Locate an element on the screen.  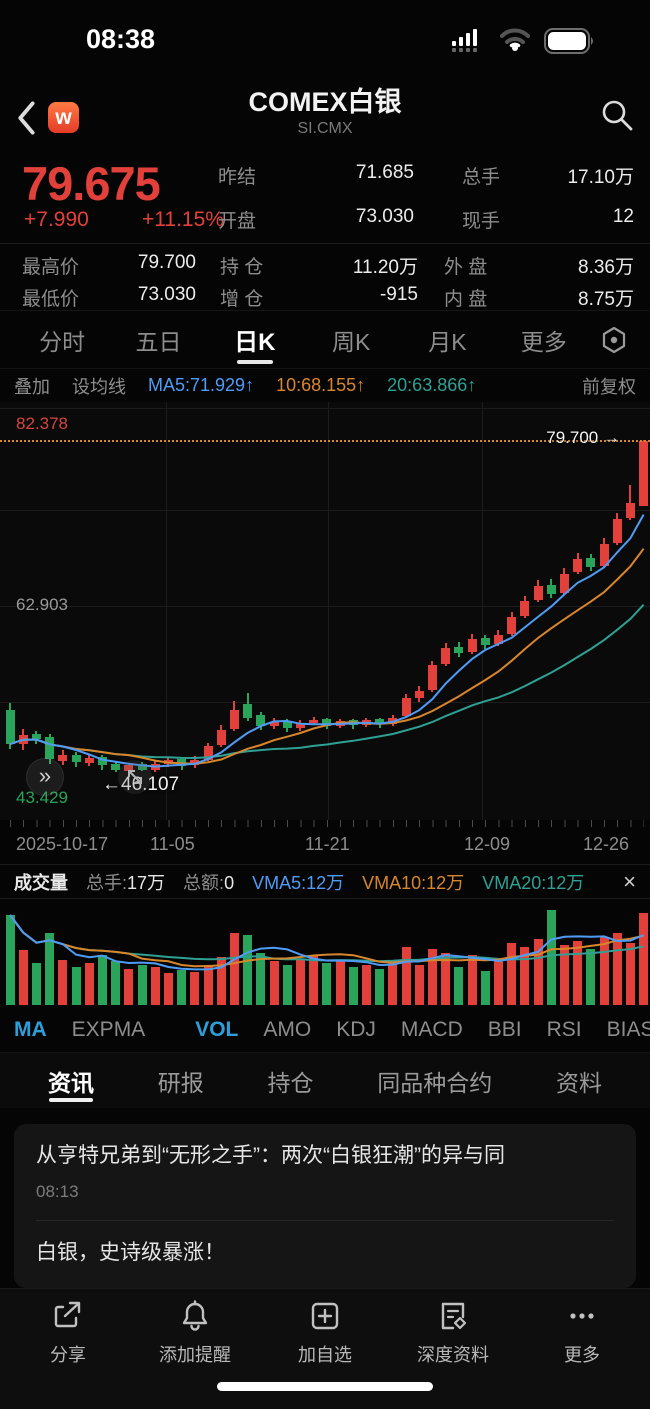
share-button: 分享 is located at coordinates (68, 1333).